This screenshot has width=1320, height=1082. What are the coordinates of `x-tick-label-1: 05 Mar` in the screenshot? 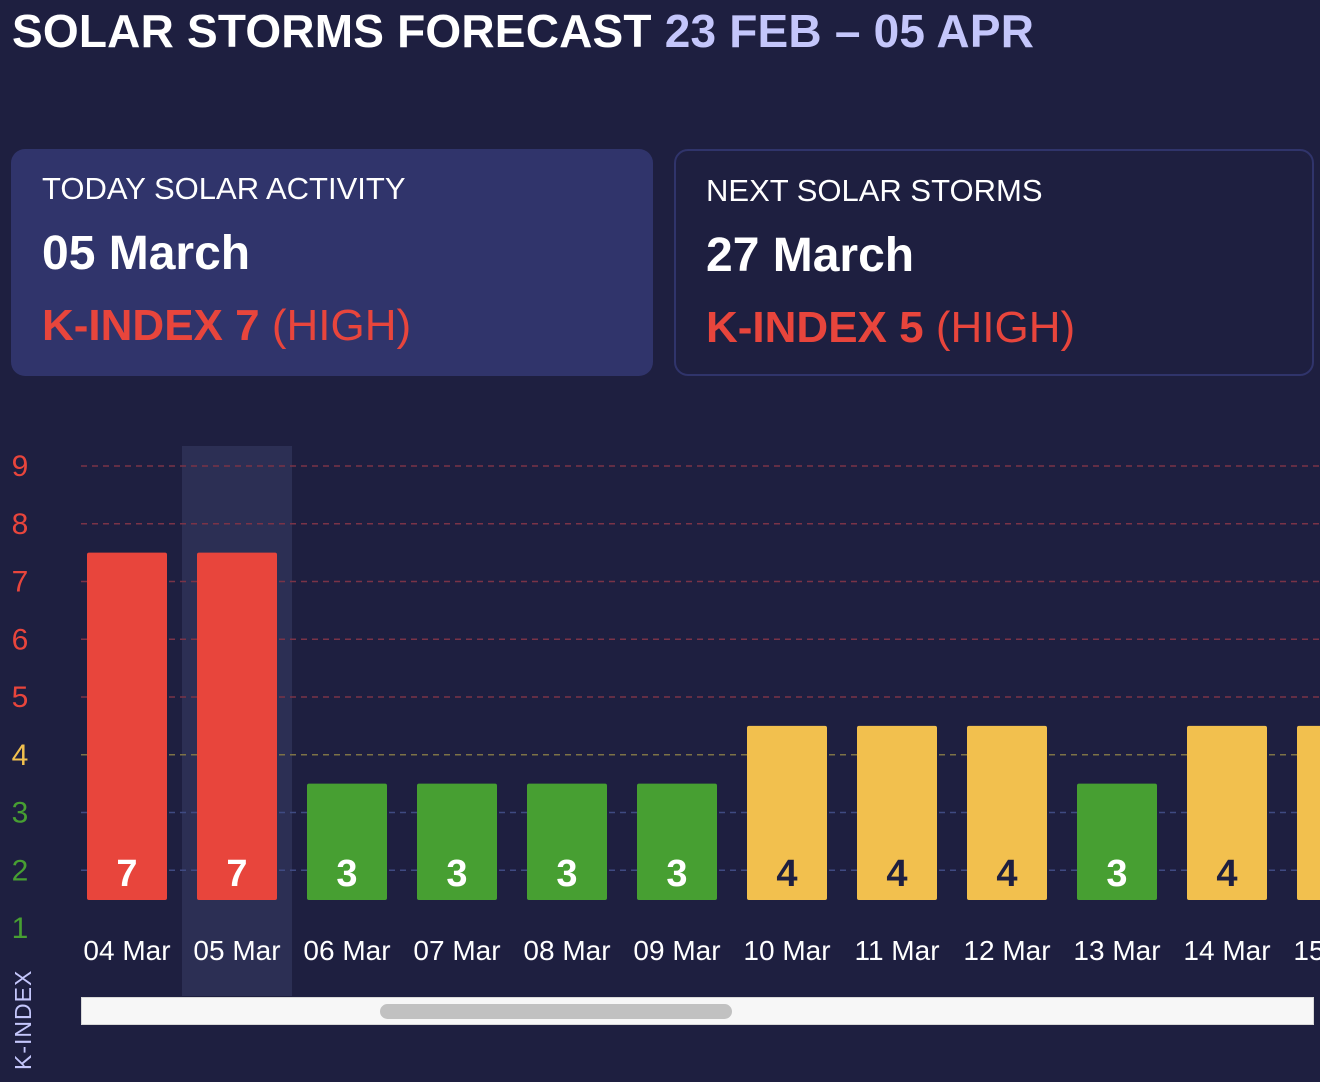 It's located at (236, 950).